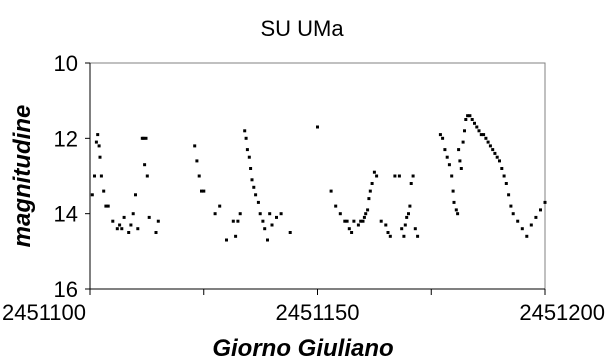 This screenshot has width=607, height=362. Describe the element at coordinates (66, 63) in the screenshot. I see `y-tick-label: 10` at that location.